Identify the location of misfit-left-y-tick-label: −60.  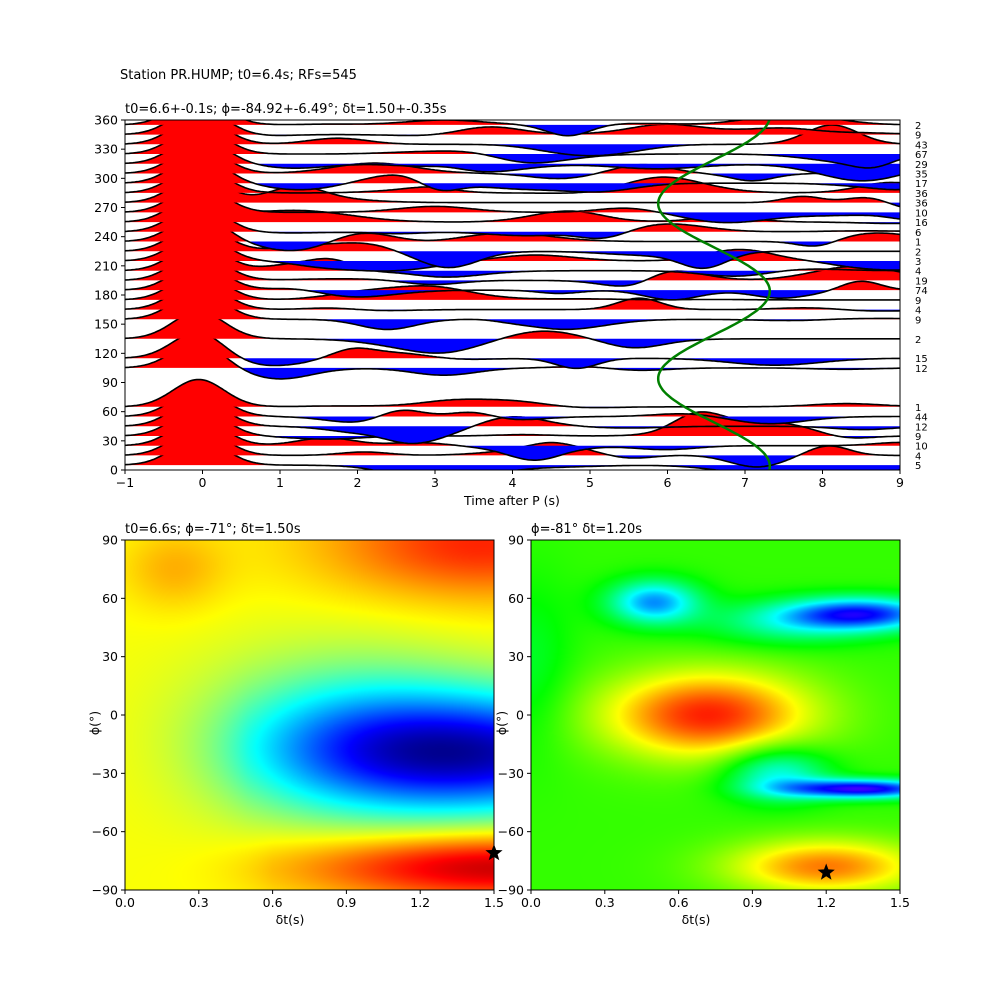
(105, 831).